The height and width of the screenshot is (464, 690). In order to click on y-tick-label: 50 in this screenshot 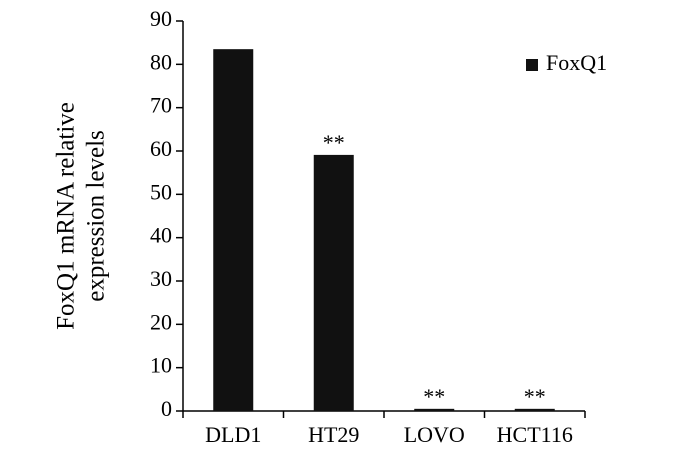, I will do `click(161, 191)`.